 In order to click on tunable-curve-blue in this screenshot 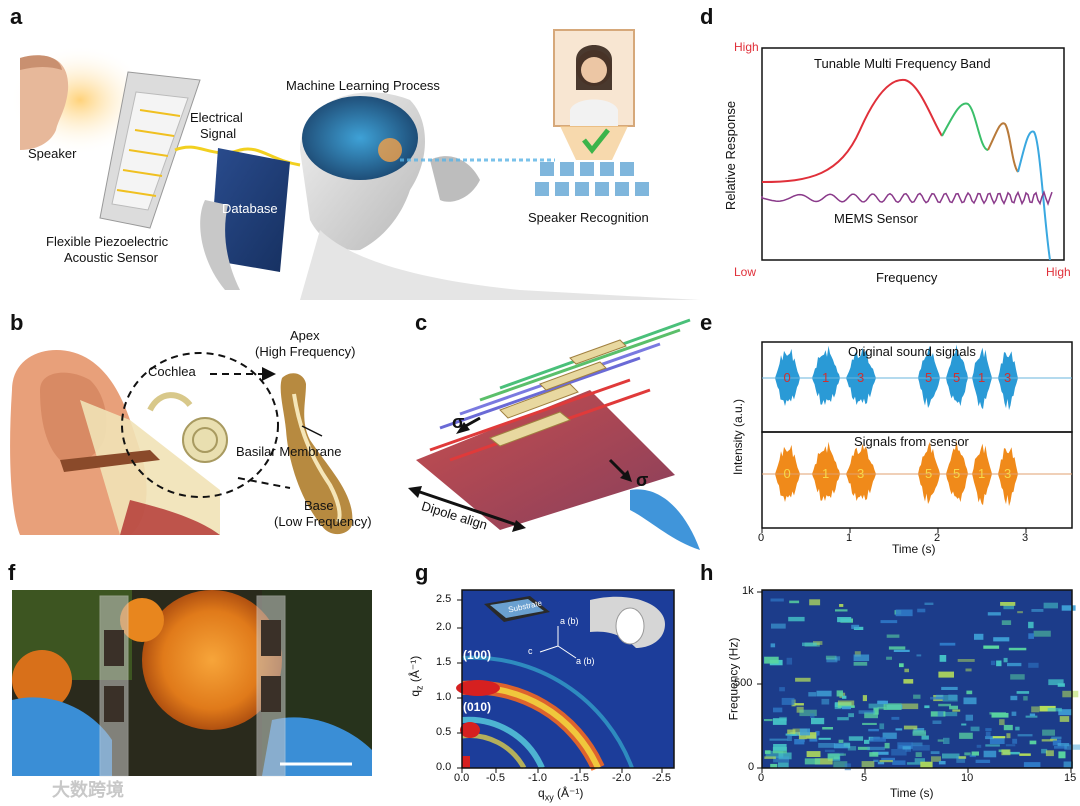, I will do `click(1034, 195)`.